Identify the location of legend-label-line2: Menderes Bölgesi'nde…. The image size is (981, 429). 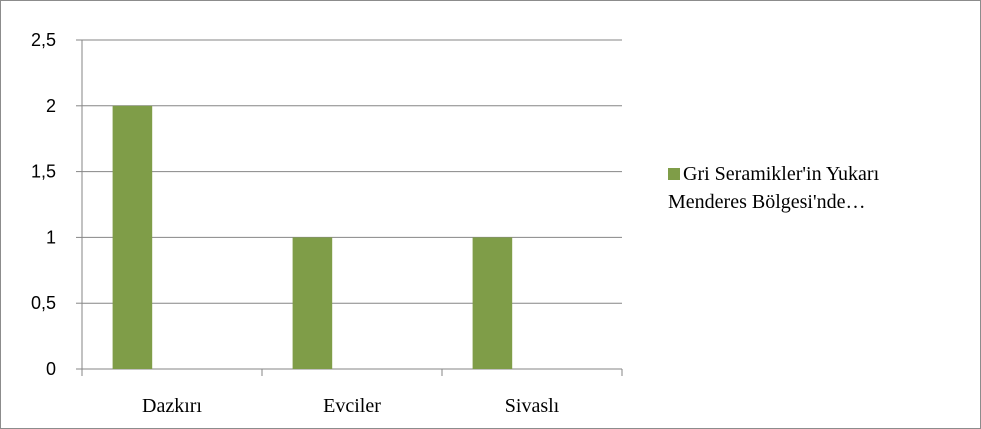
(767, 202).